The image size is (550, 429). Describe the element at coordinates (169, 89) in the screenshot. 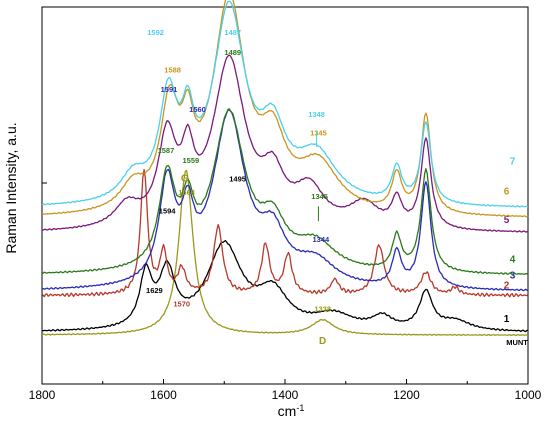

I see `annotation-1591: 1591` at that location.